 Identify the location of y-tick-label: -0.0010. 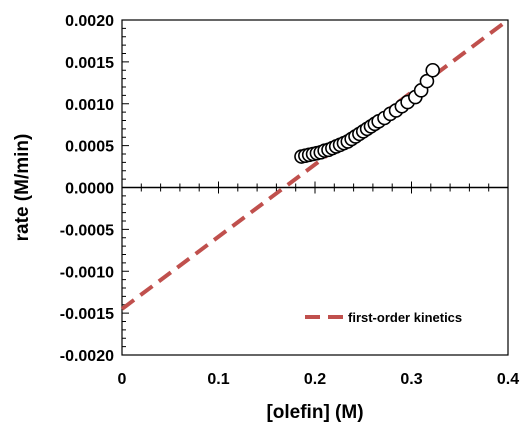
(87, 272).